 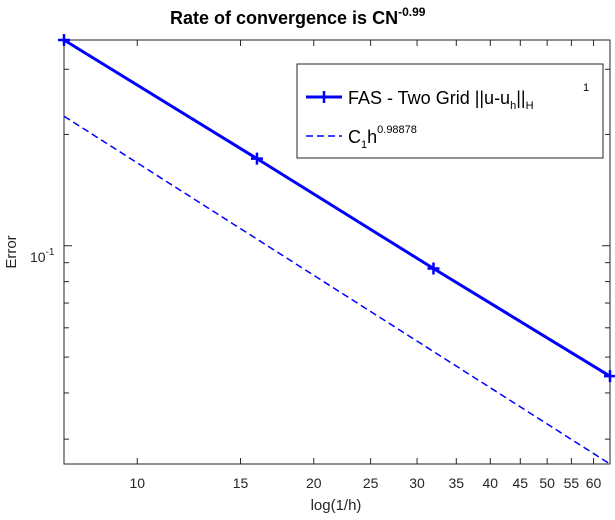 I want to click on x-axis-label: log(1/h), so click(x=336, y=505).